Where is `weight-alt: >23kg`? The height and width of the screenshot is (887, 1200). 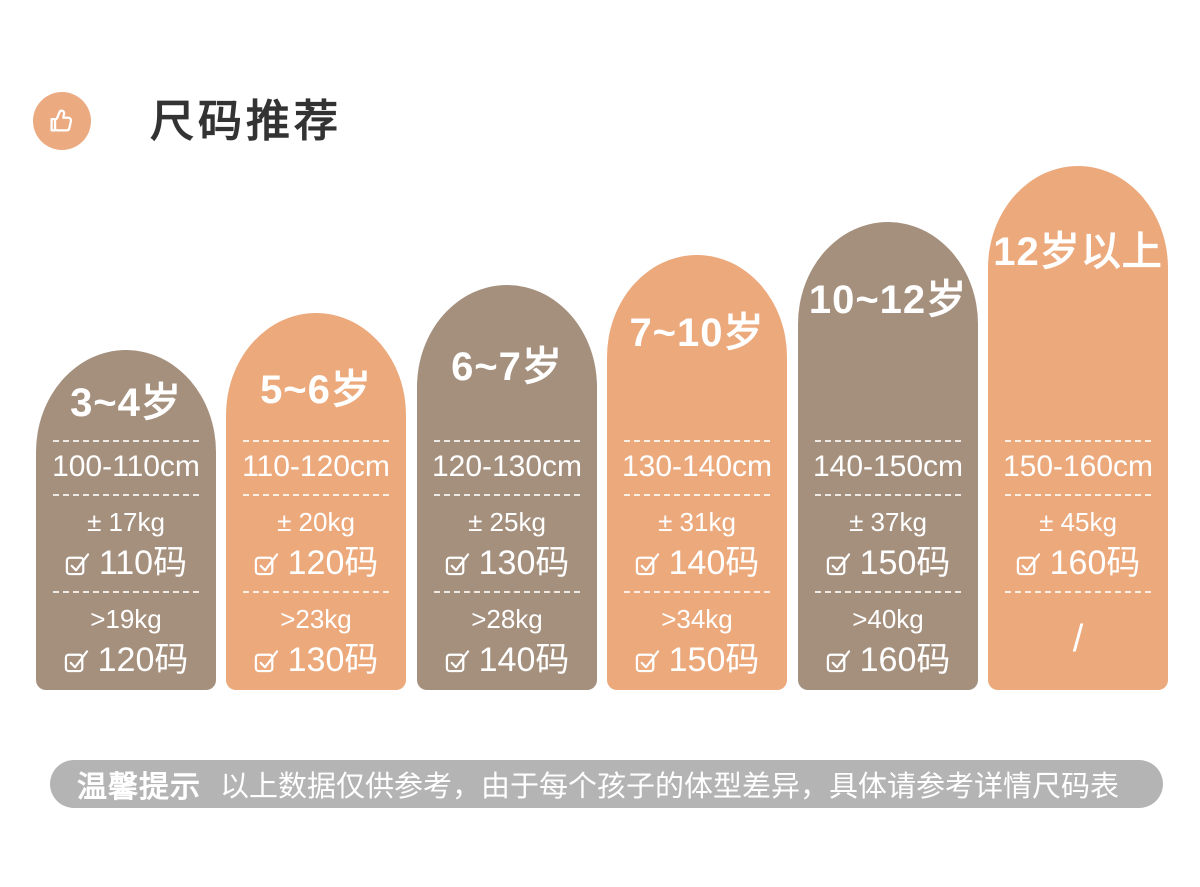
weight-alt: >23kg is located at coordinates (316, 619).